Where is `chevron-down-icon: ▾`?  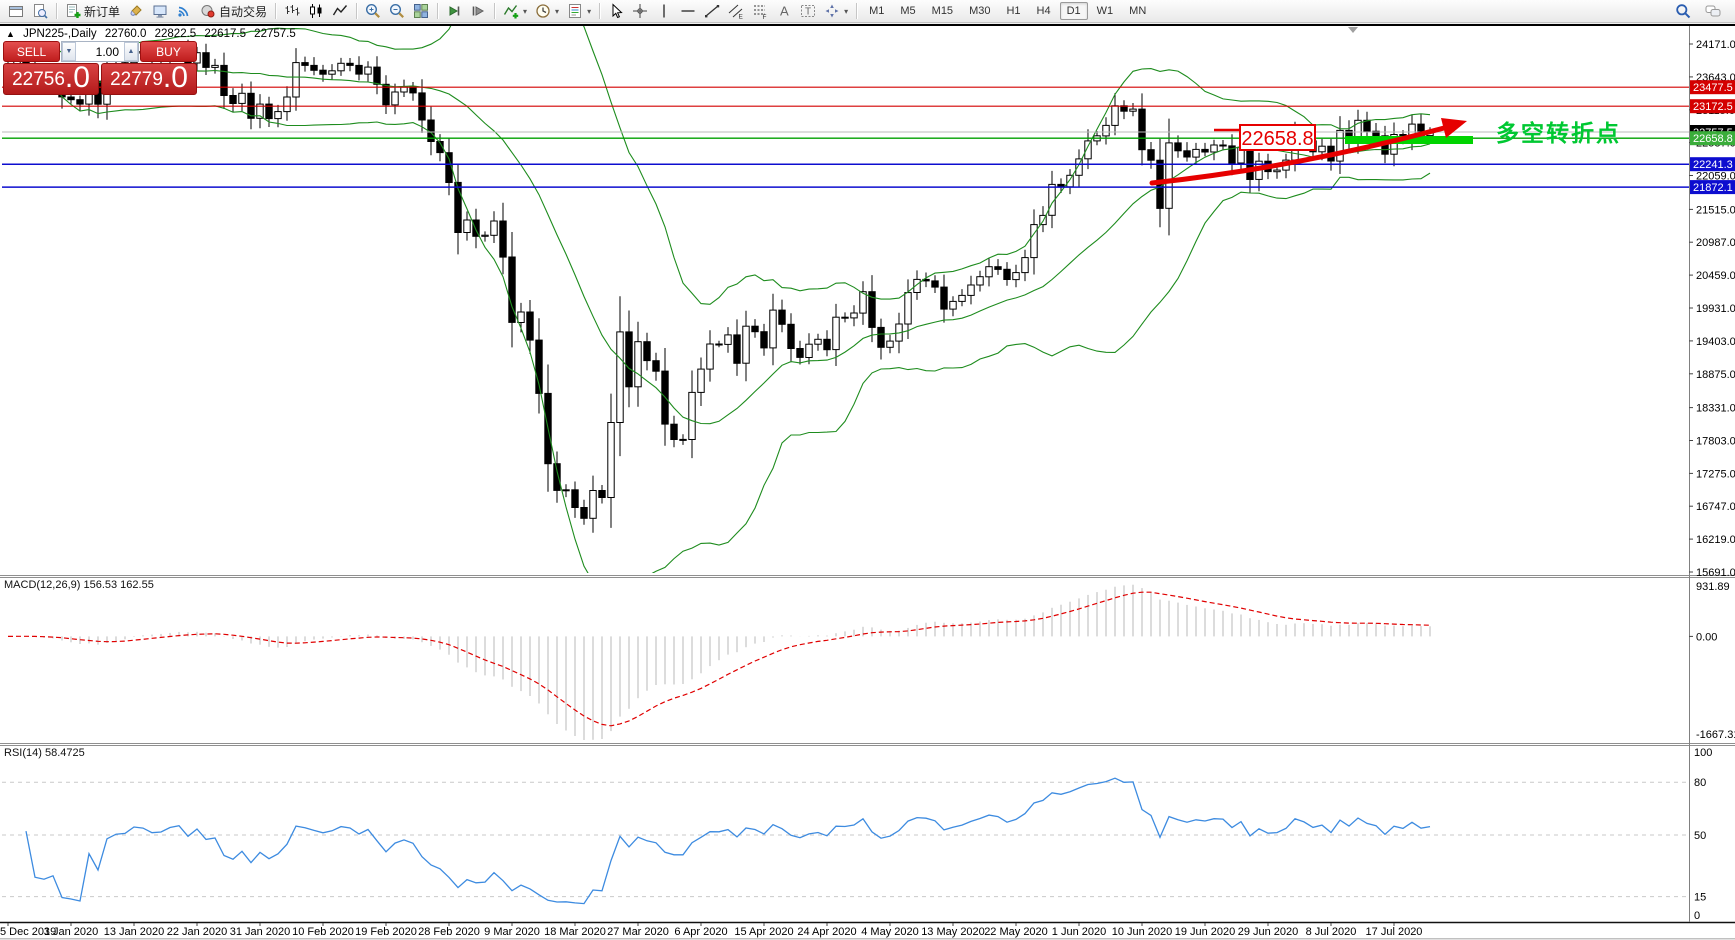 chevron-down-icon: ▾ is located at coordinates (557, 11).